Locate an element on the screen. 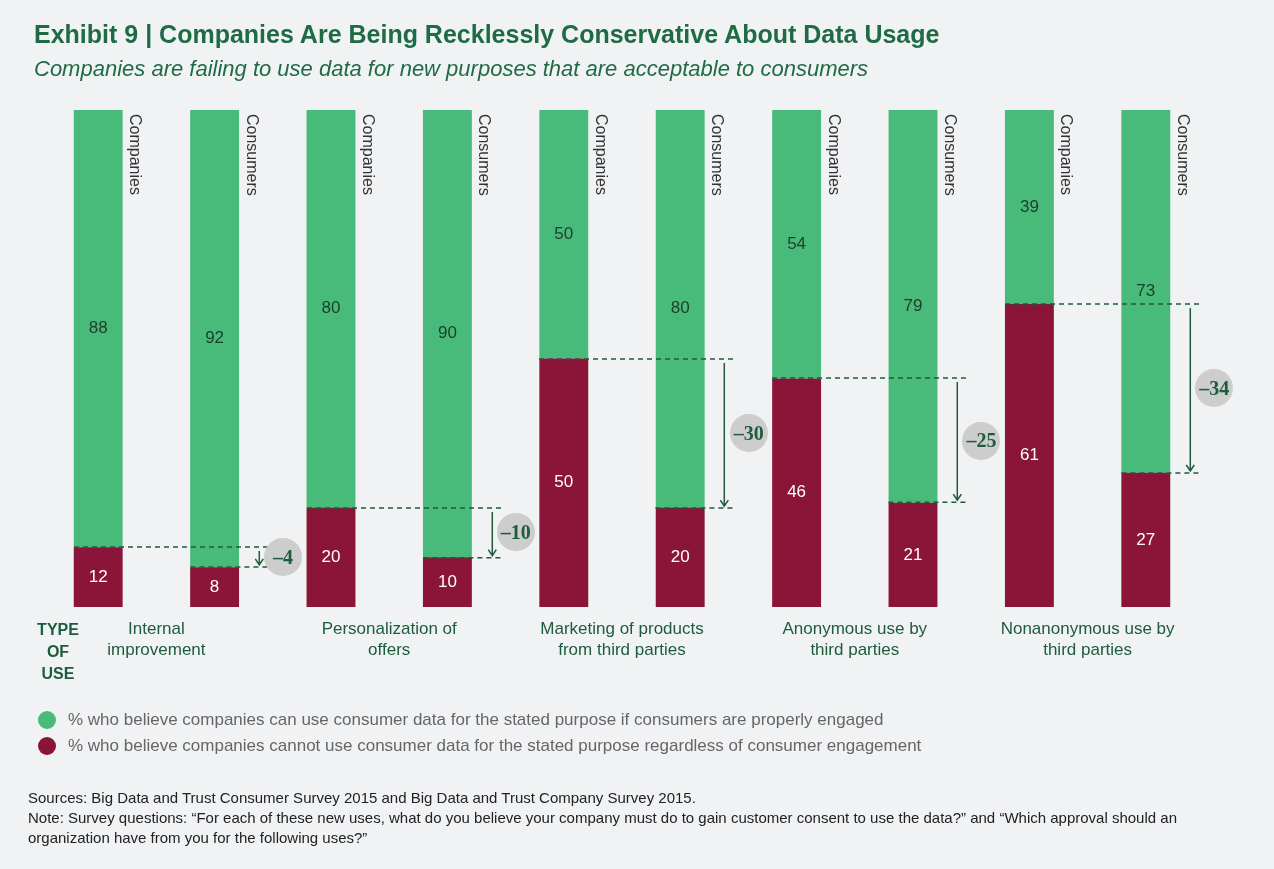  chart-title: Exhibit 9 | Companies Are Being Recklessly Conservative About Data Usage is located at coordinates (487, 34).